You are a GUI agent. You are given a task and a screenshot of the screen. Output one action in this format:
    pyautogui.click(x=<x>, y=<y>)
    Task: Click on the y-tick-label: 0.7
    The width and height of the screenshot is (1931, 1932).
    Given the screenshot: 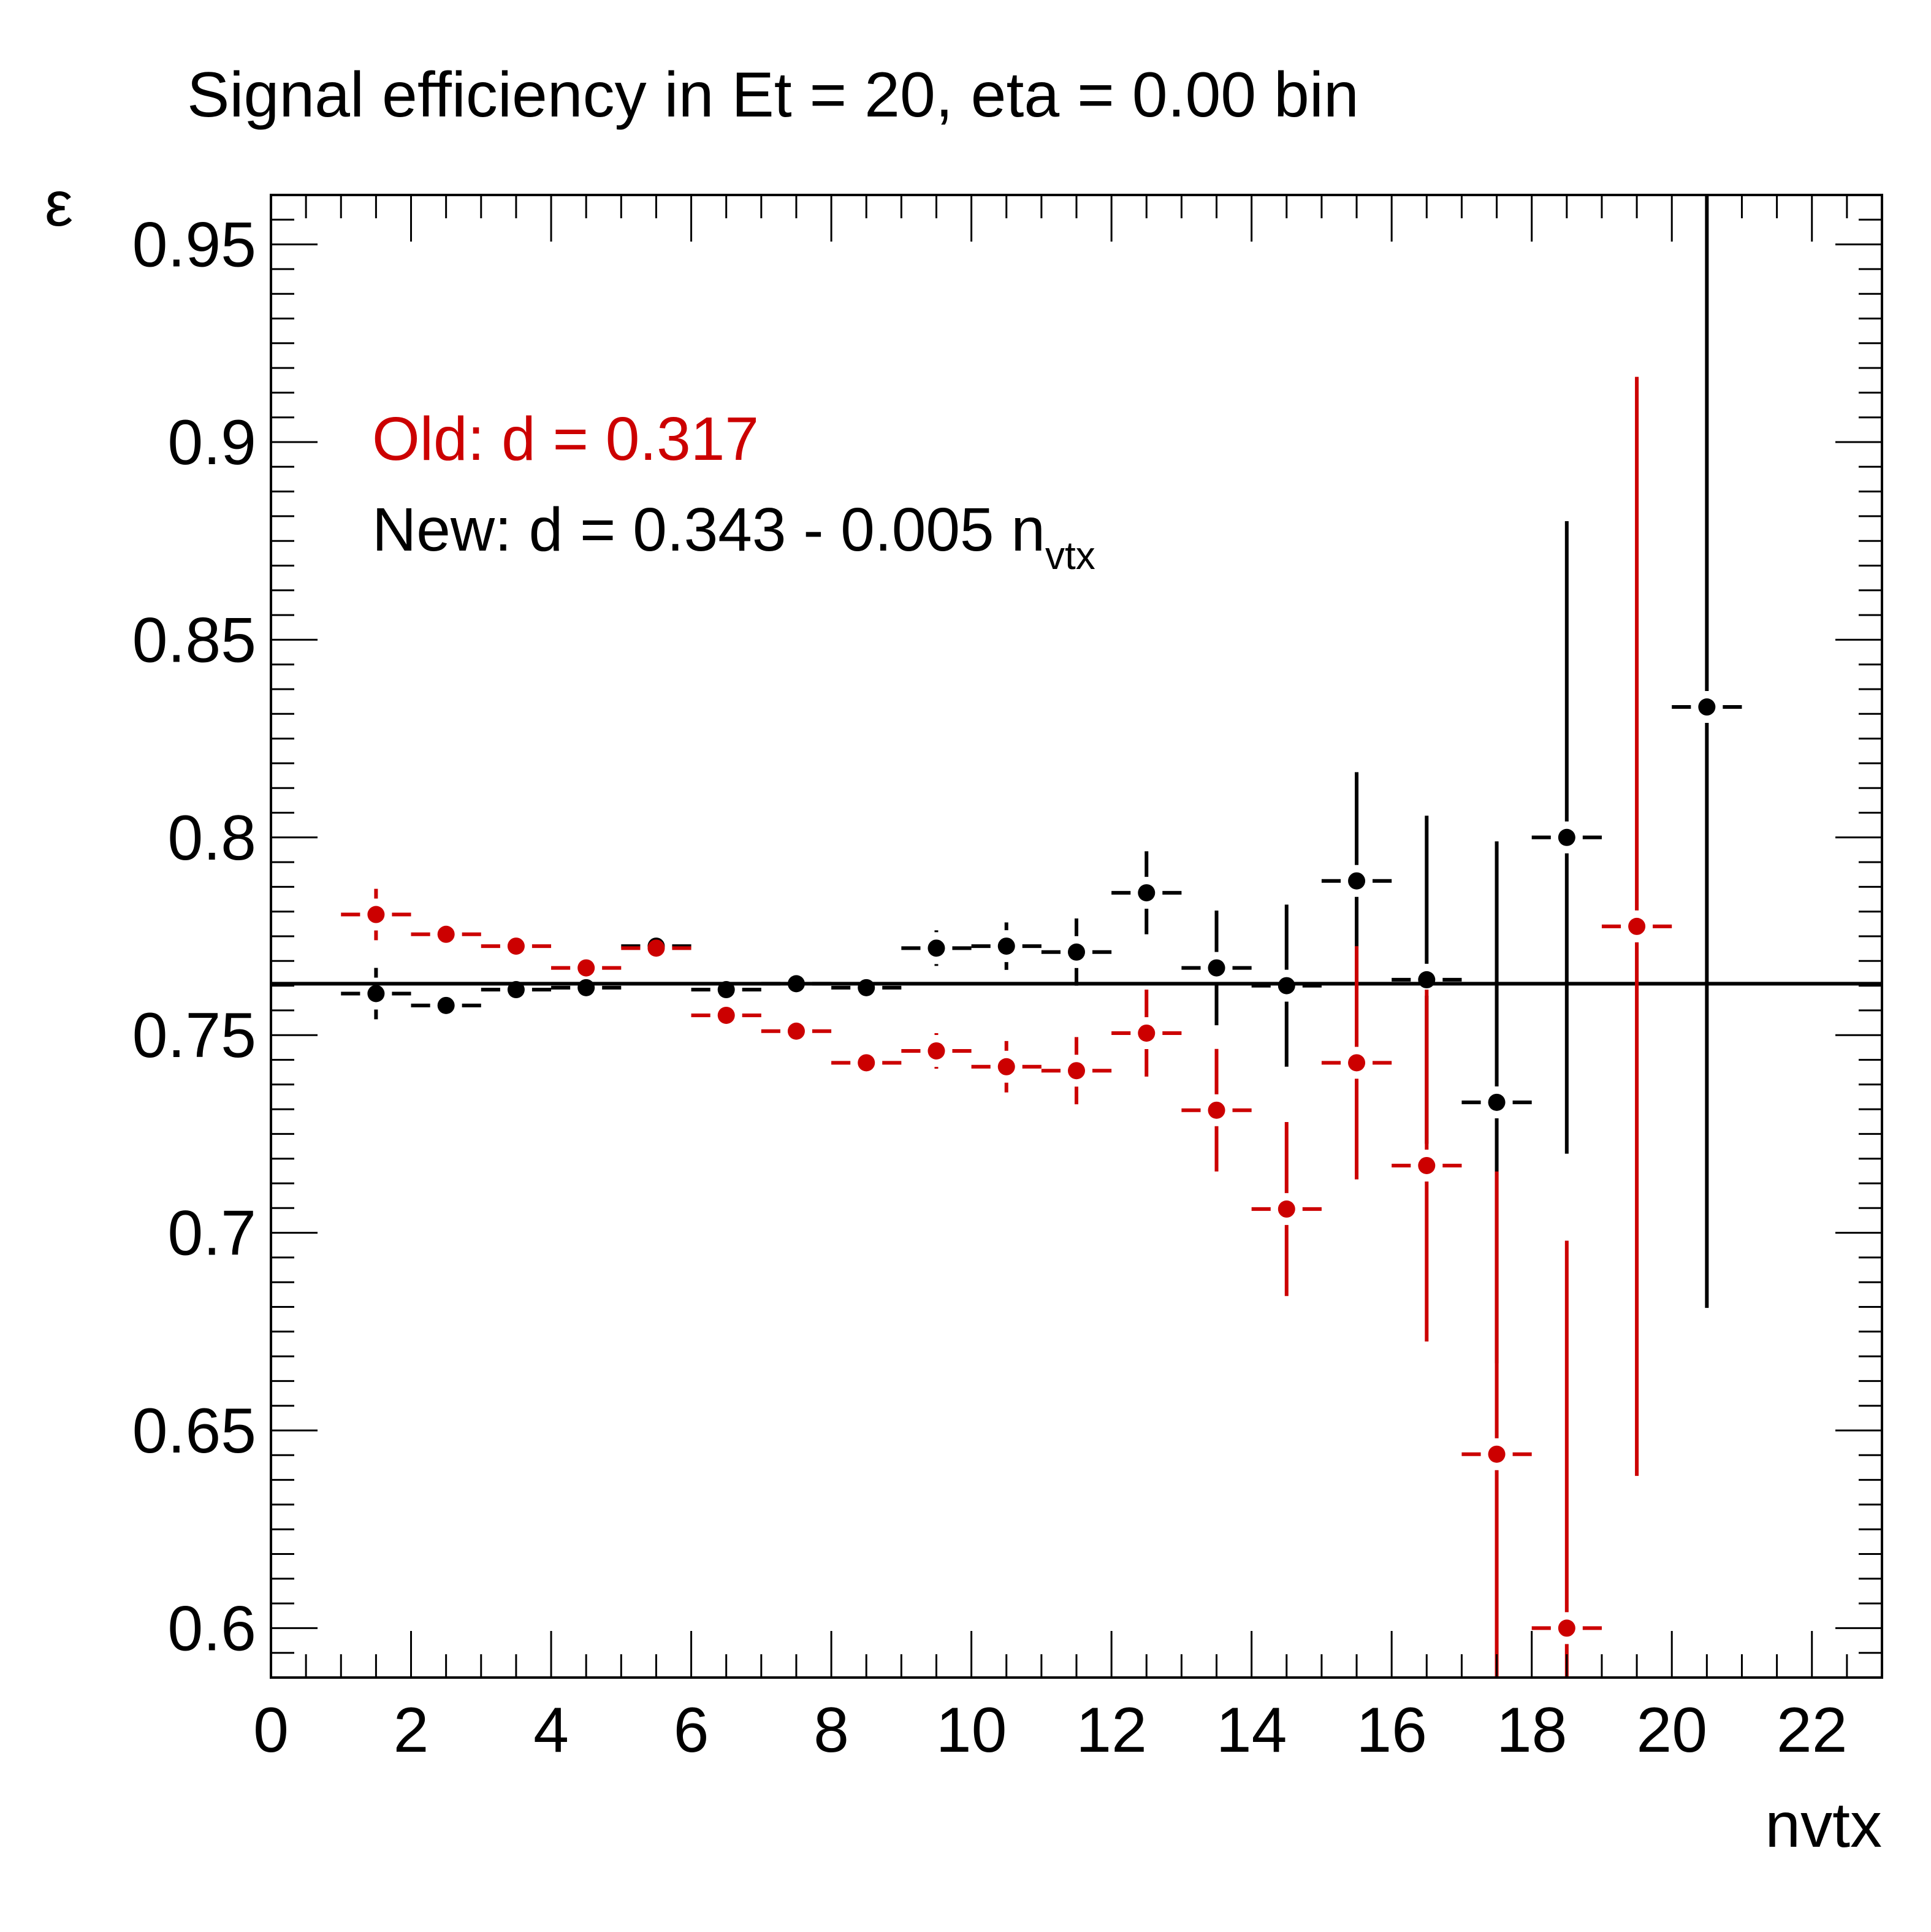 What is the action you would take?
    pyautogui.click(x=211, y=1233)
    